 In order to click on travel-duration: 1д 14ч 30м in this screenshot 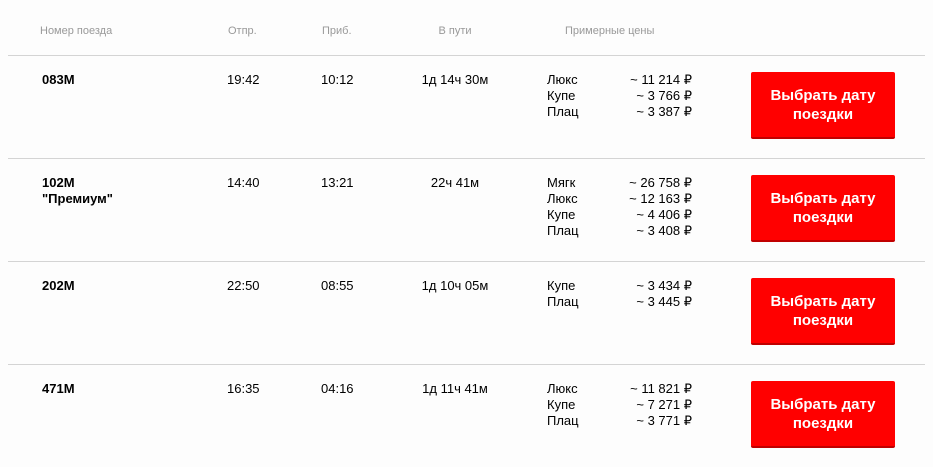, I will do `click(455, 79)`.